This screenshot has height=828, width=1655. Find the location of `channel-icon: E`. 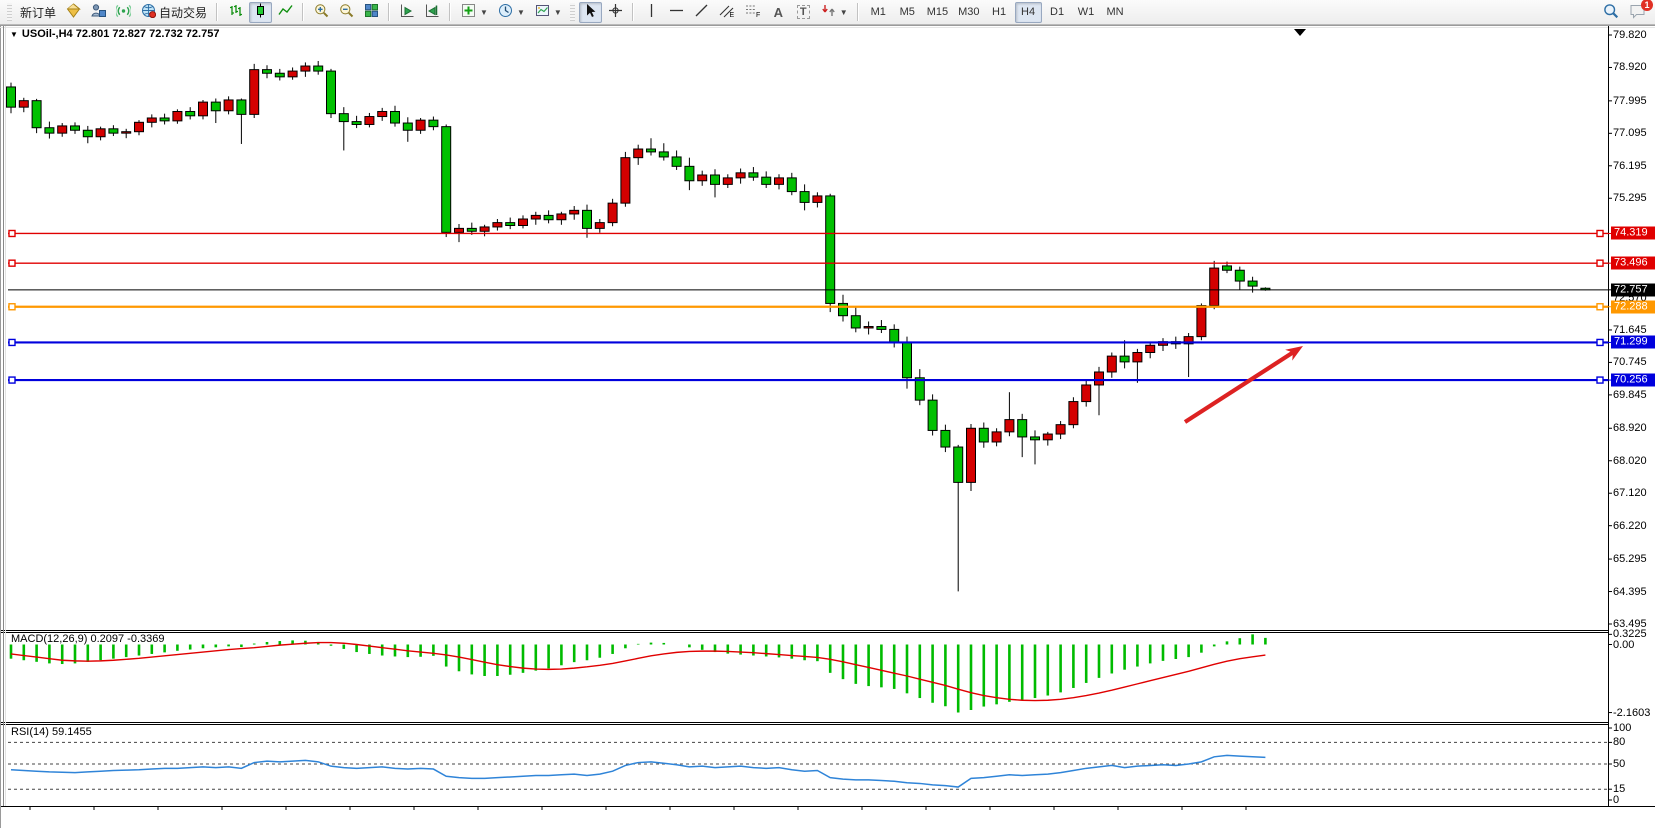

channel-icon: E is located at coordinates (727, 12).